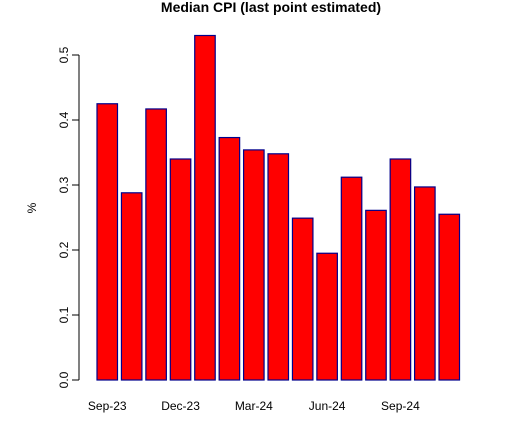 The image size is (523, 436). Describe the element at coordinates (400, 406) in the screenshot. I see `x-tick-label: Sep-24` at that location.